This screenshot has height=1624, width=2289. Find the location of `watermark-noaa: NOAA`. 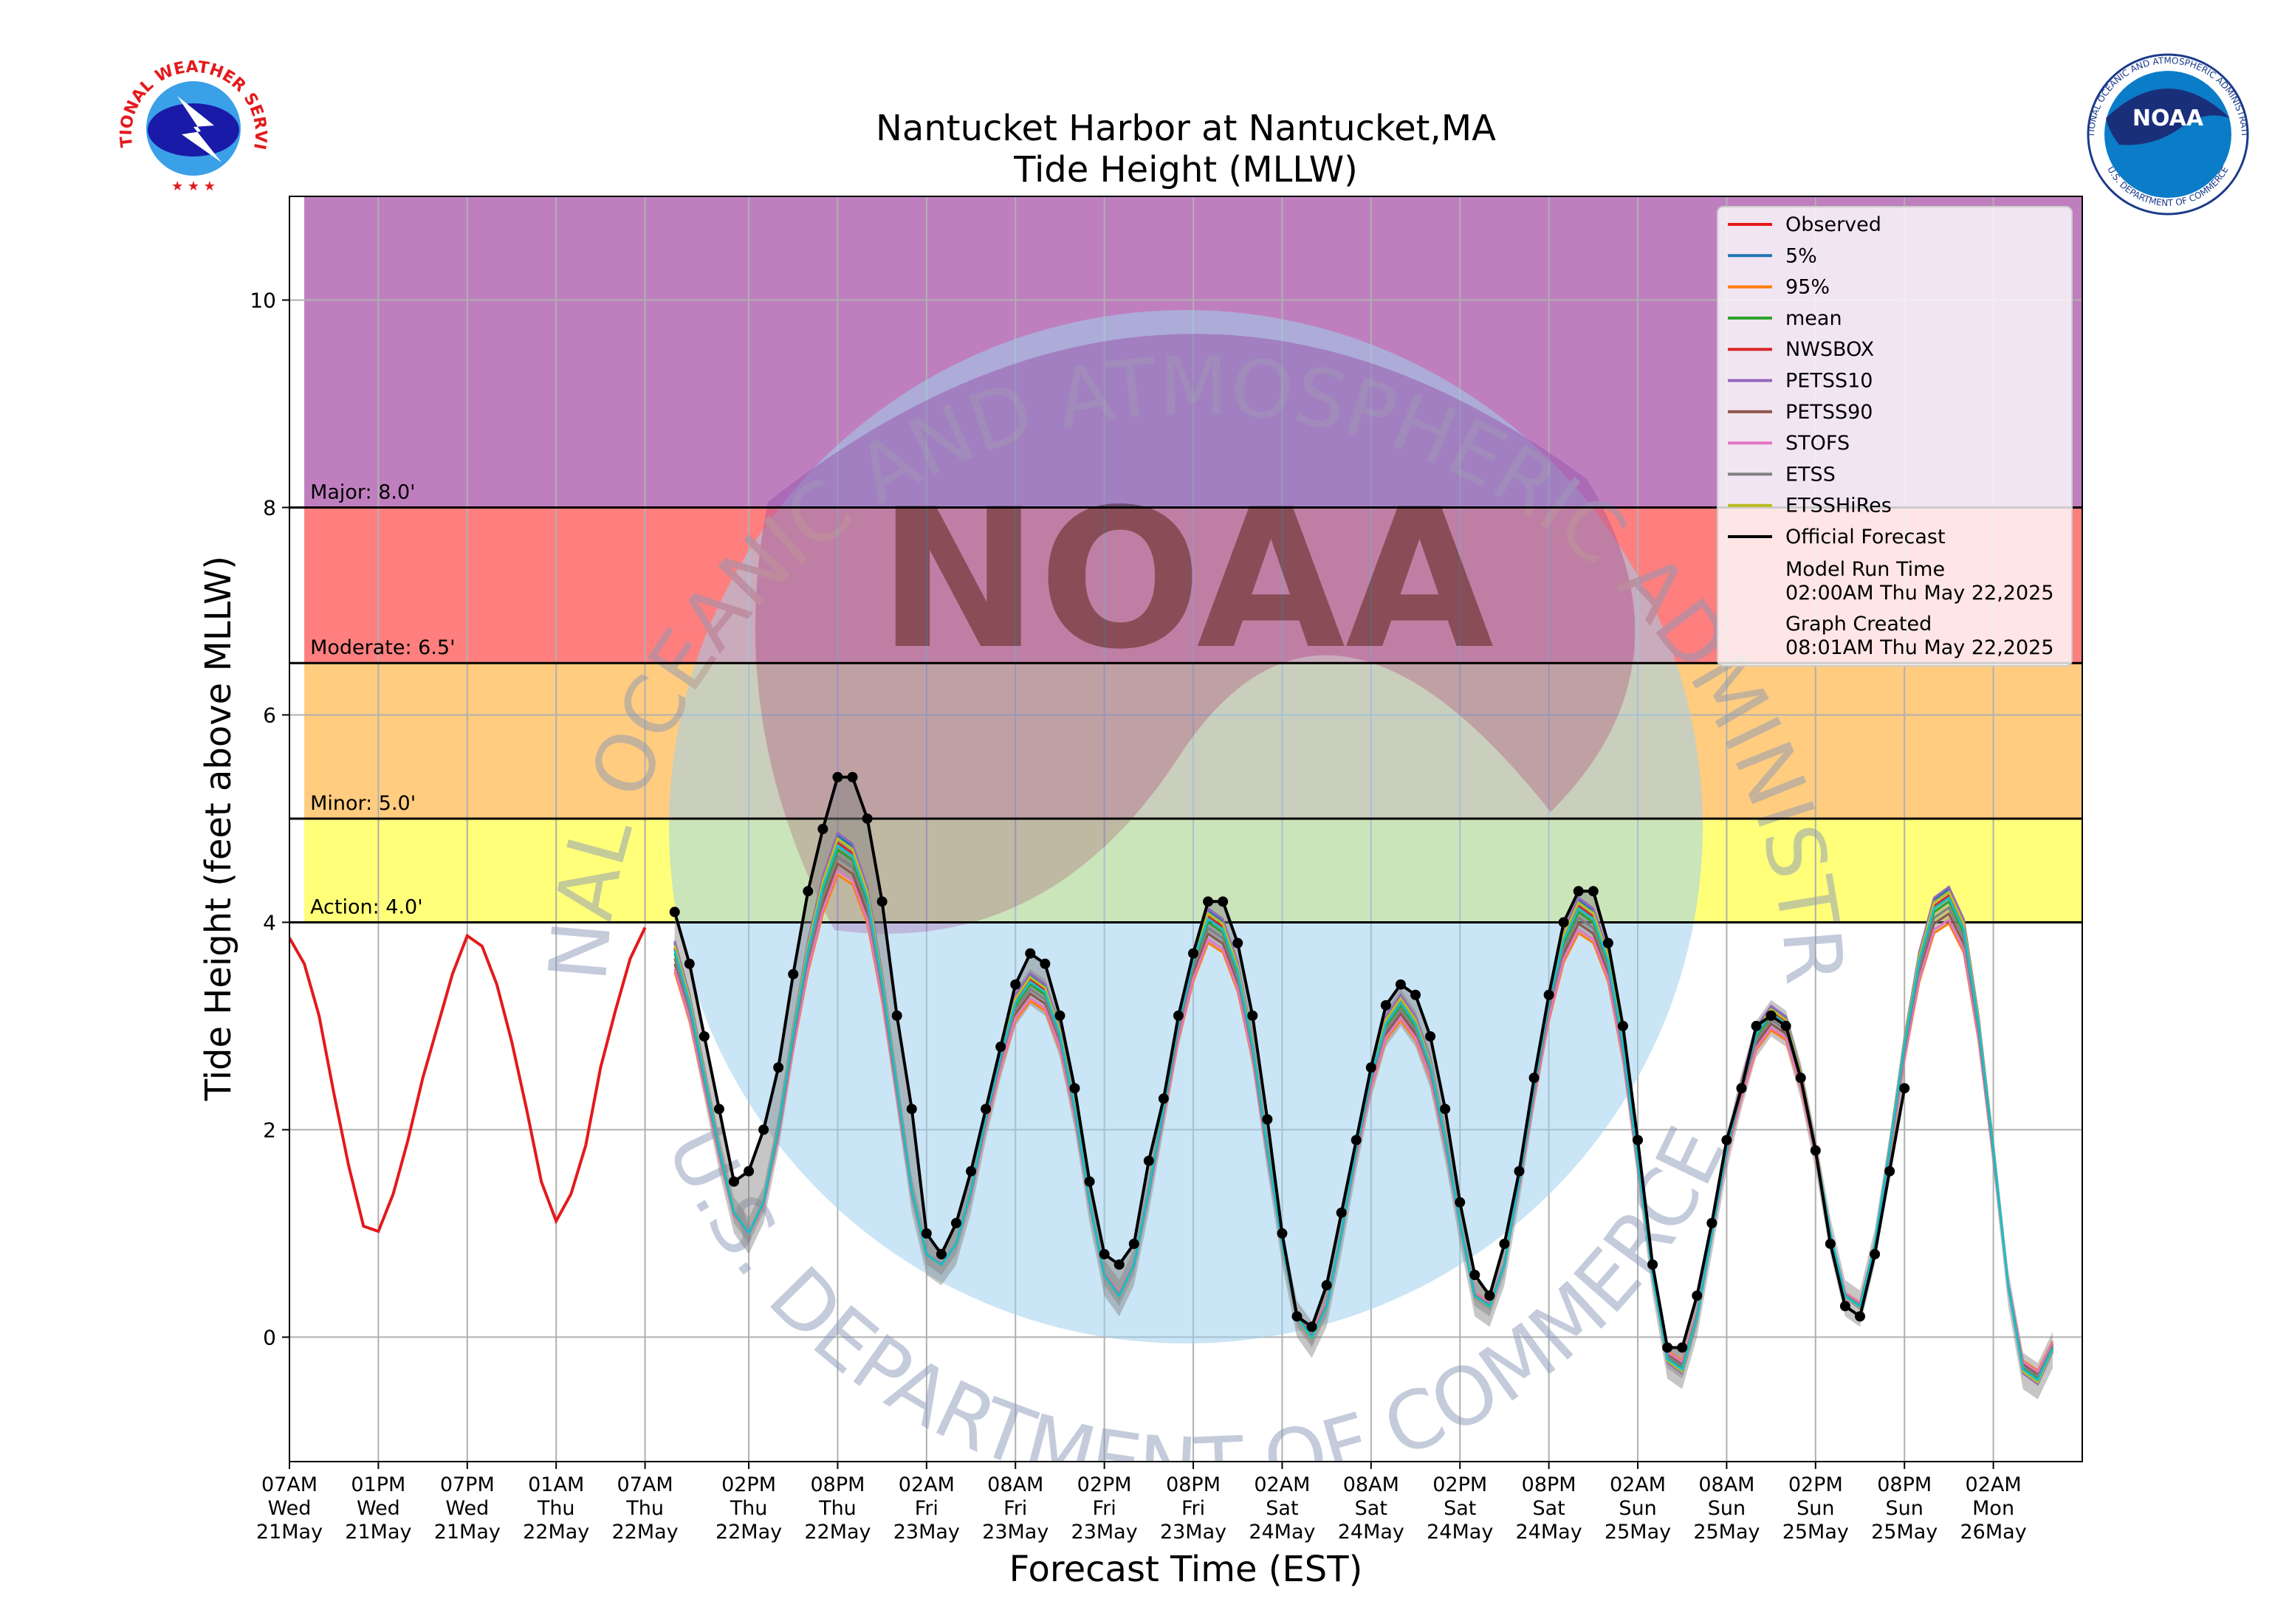

watermark-noaa: NOAA is located at coordinates (1187, 580).